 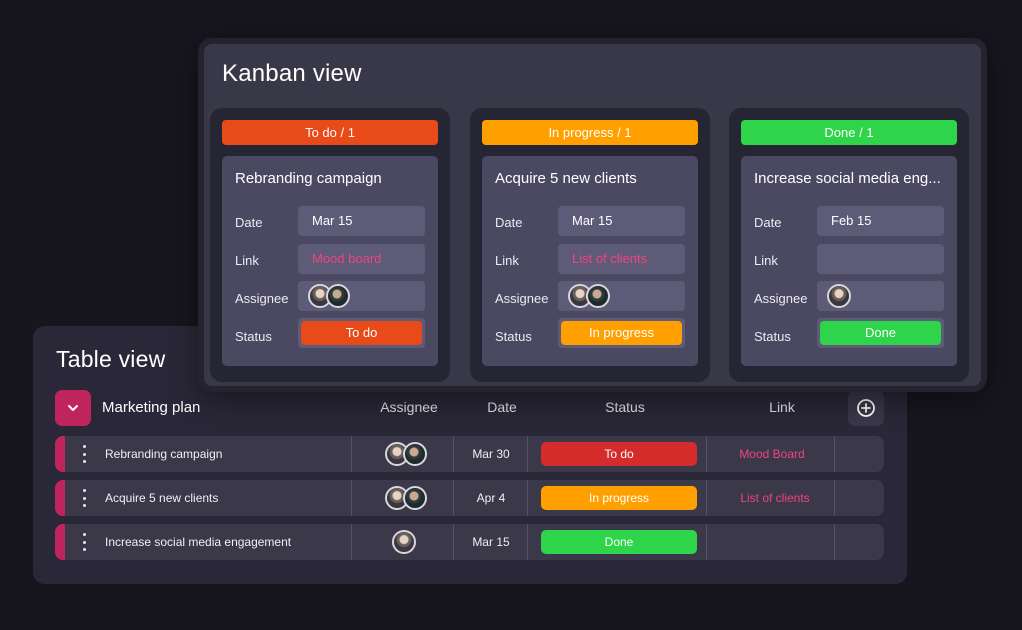 What do you see at coordinates (491, 498) in the screenshot?
I see `row-date: Apr 4` at bounding box center [491, 498].